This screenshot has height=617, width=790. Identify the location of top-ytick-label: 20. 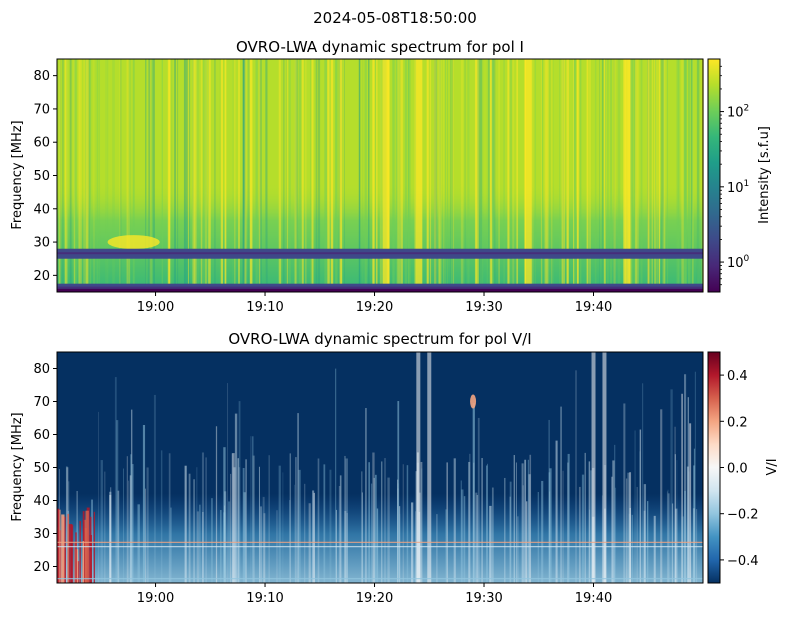
(41, 276).